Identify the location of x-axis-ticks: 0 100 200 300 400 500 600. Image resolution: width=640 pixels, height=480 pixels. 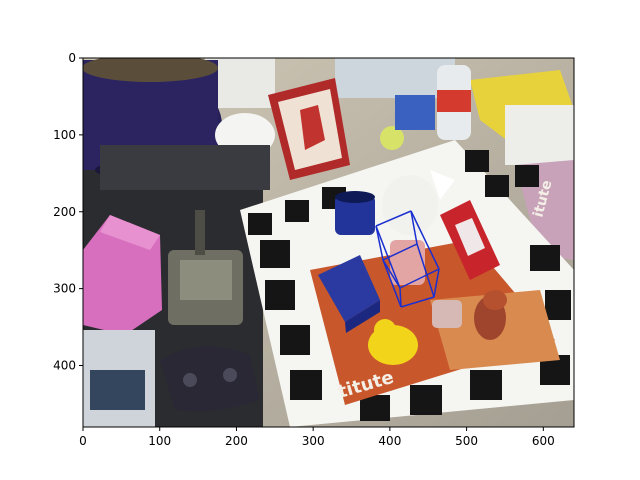
(317, 437).